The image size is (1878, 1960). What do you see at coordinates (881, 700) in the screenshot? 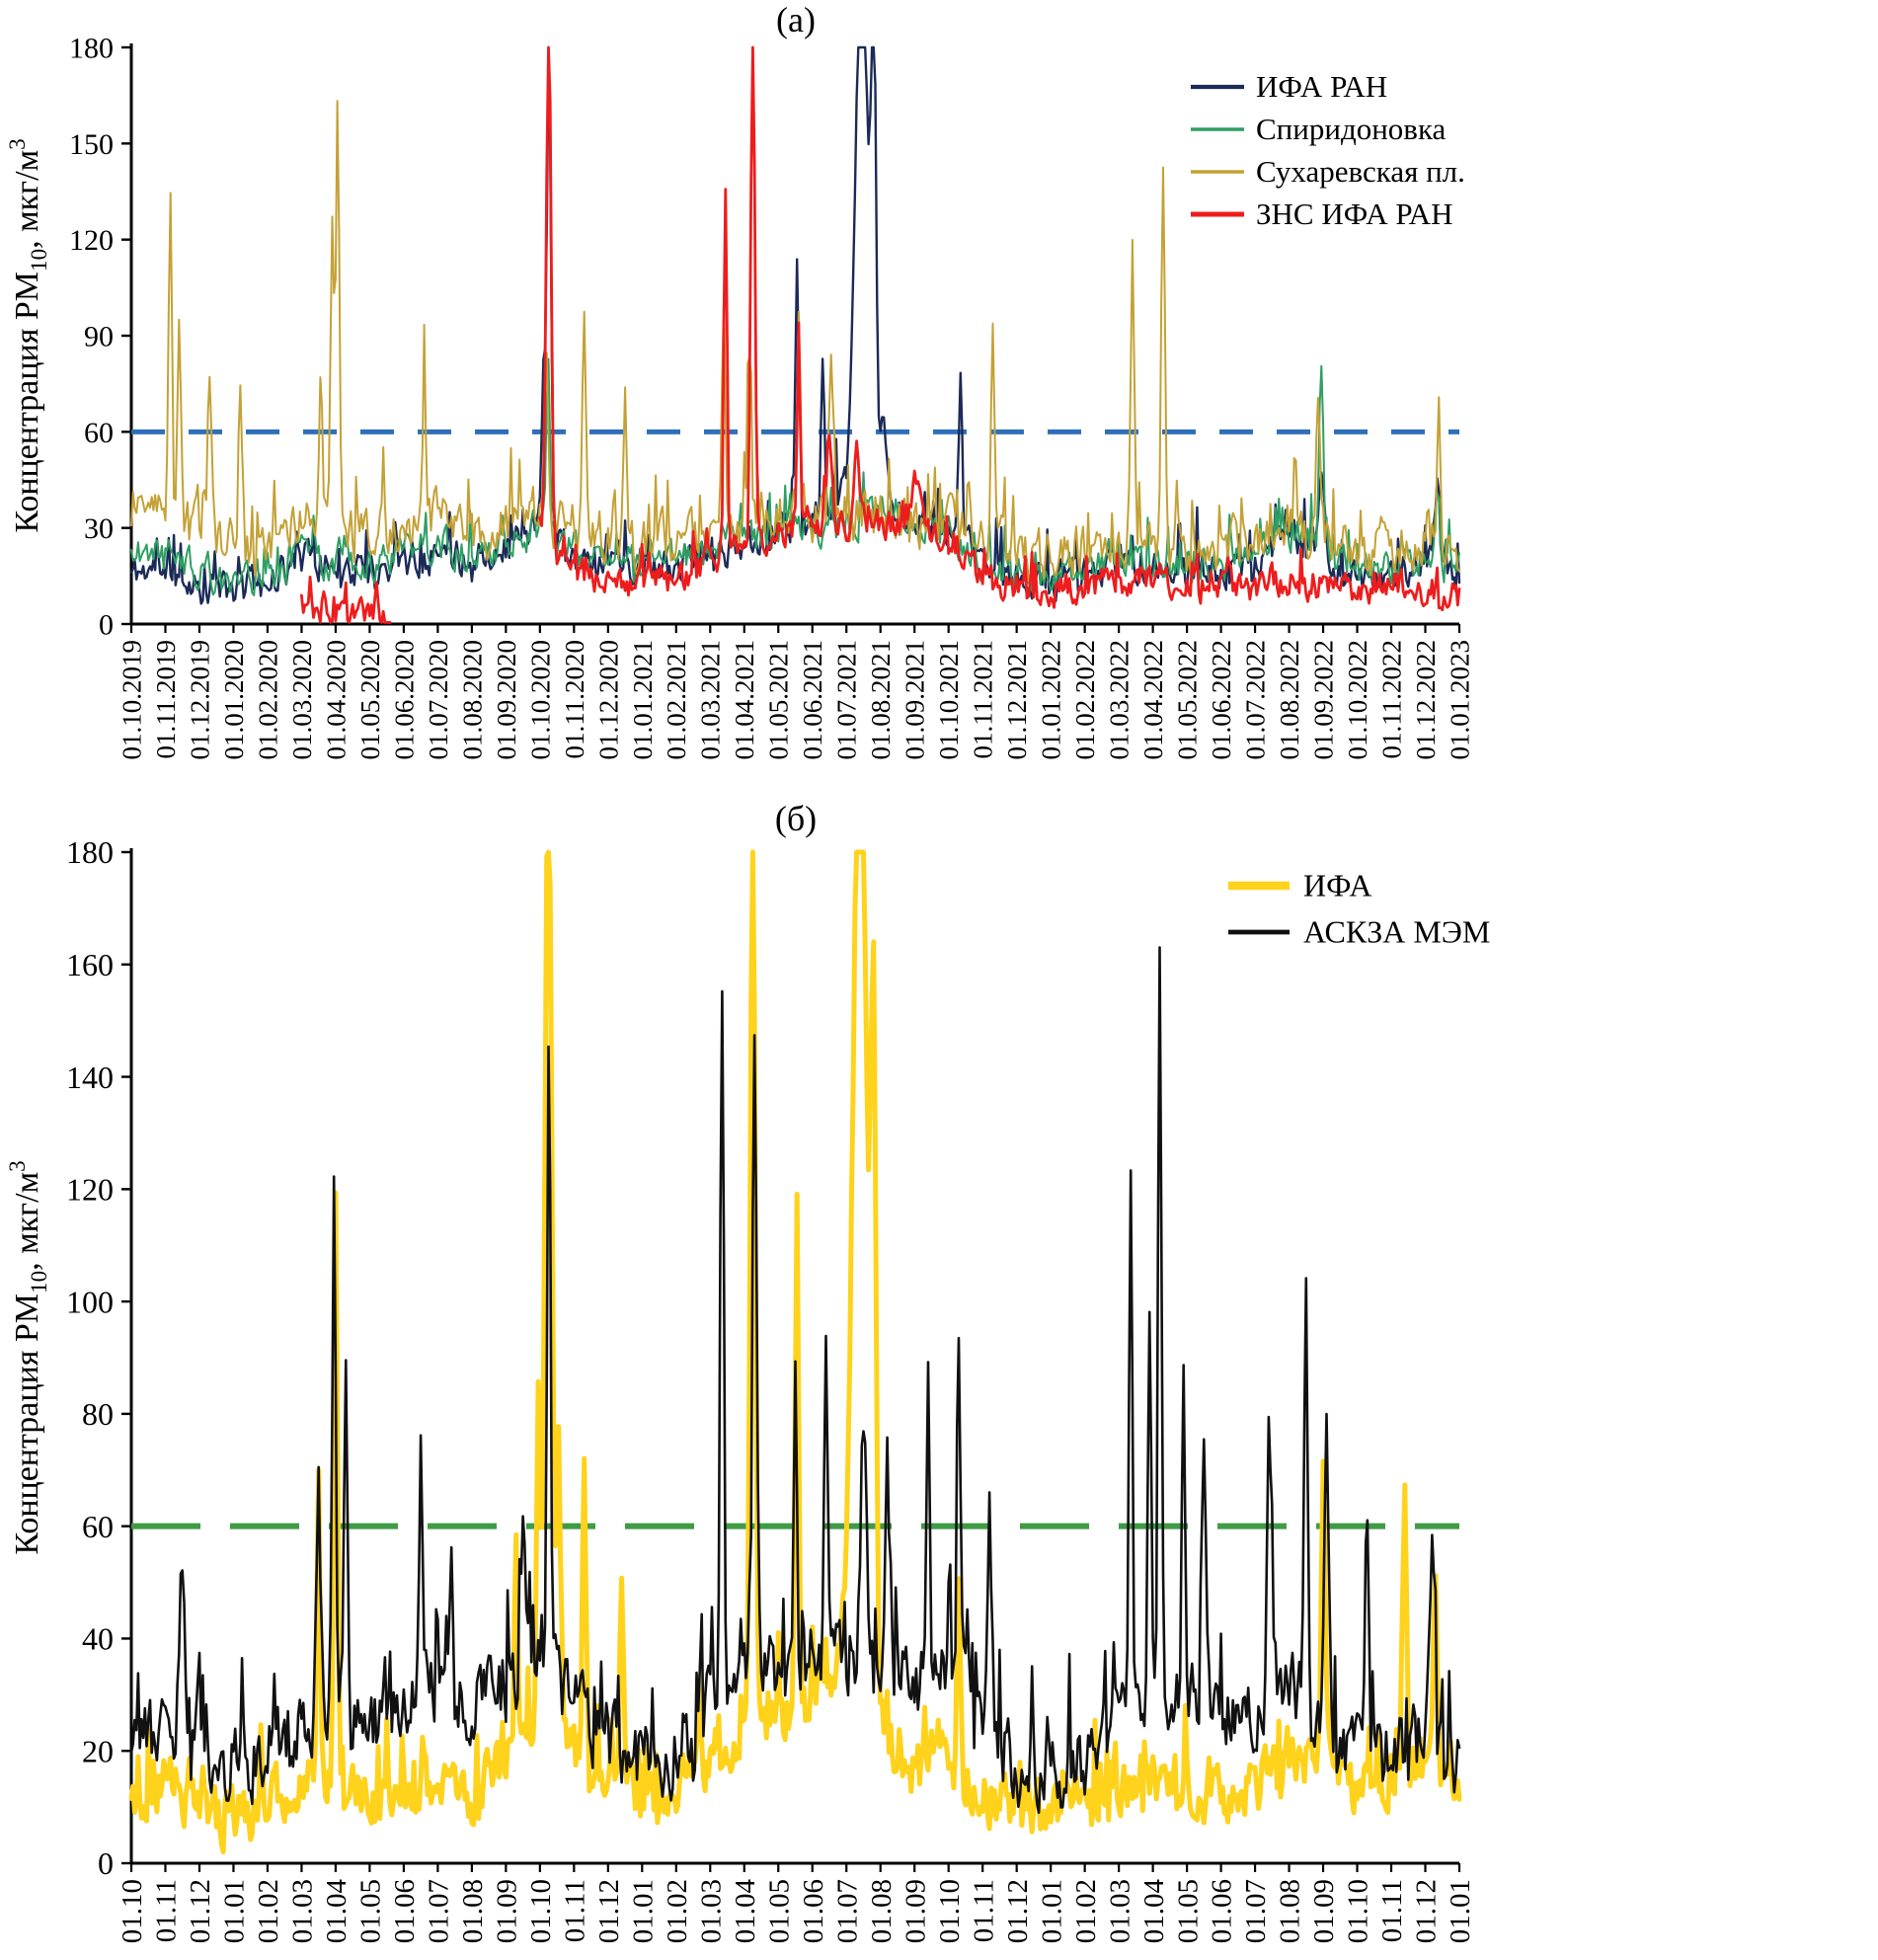
I see `x-tick-label: 01.08.2021` at bounding box center [881, 700].